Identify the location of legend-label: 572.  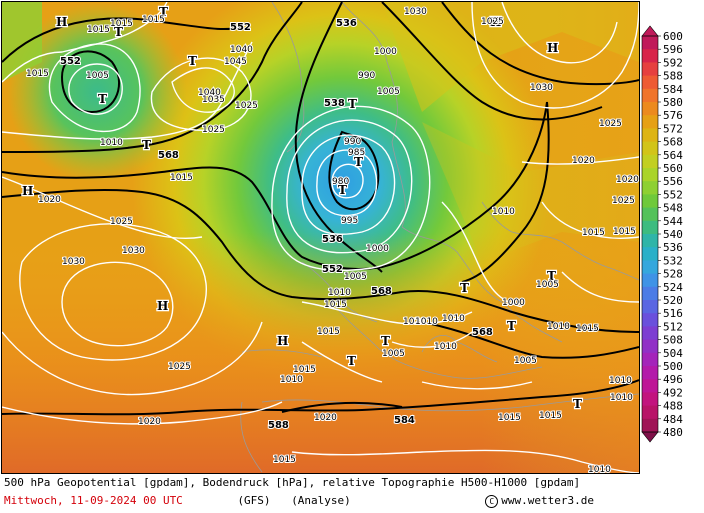
(673, 128).